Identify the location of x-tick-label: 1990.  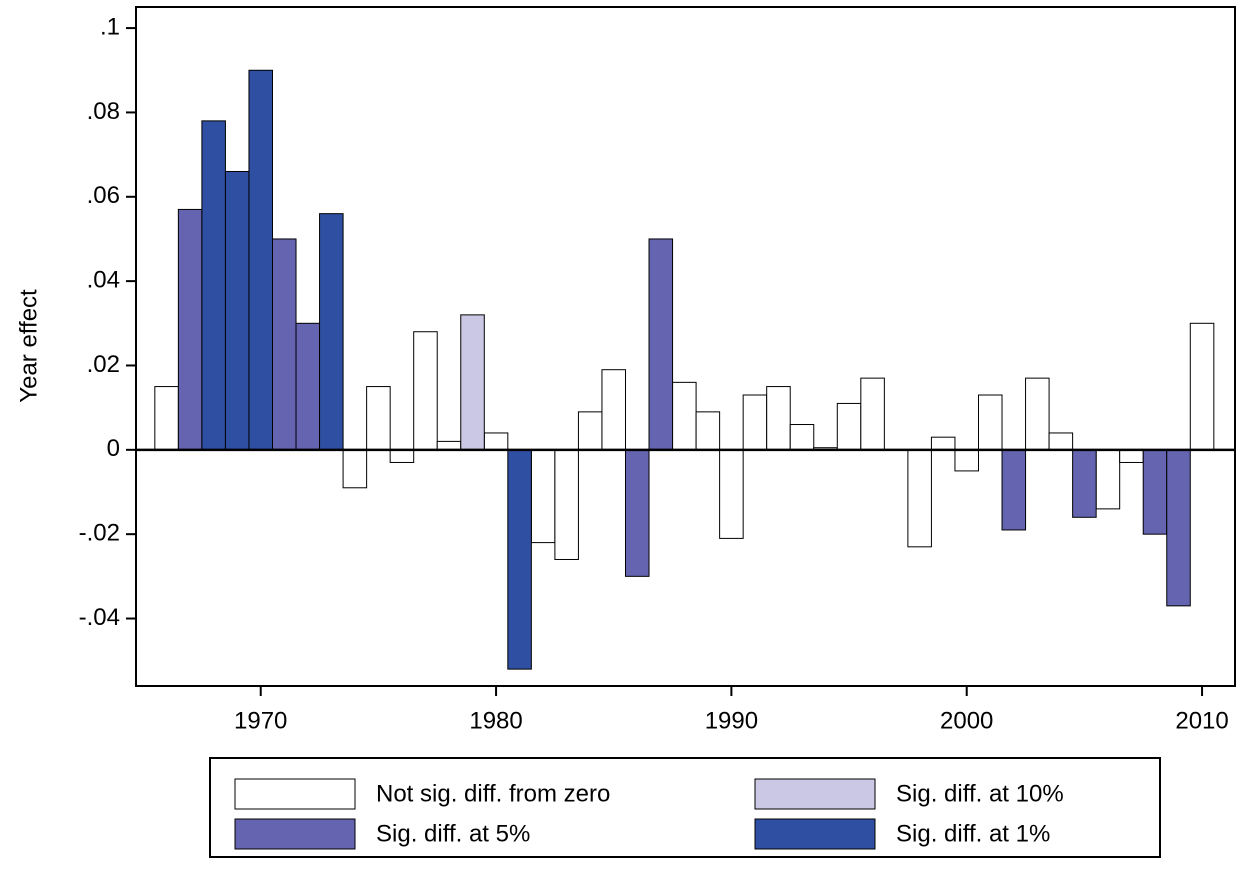
(731, 720).